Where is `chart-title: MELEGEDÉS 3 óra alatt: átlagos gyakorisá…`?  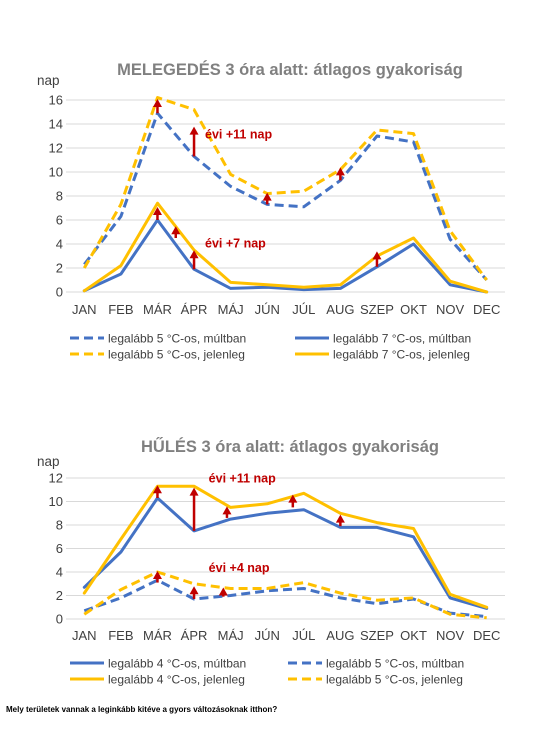 chart-title: MELEGEDÉS 3 óra alatt: átlagos gyakorisá… is located at coordinates (290, 69).